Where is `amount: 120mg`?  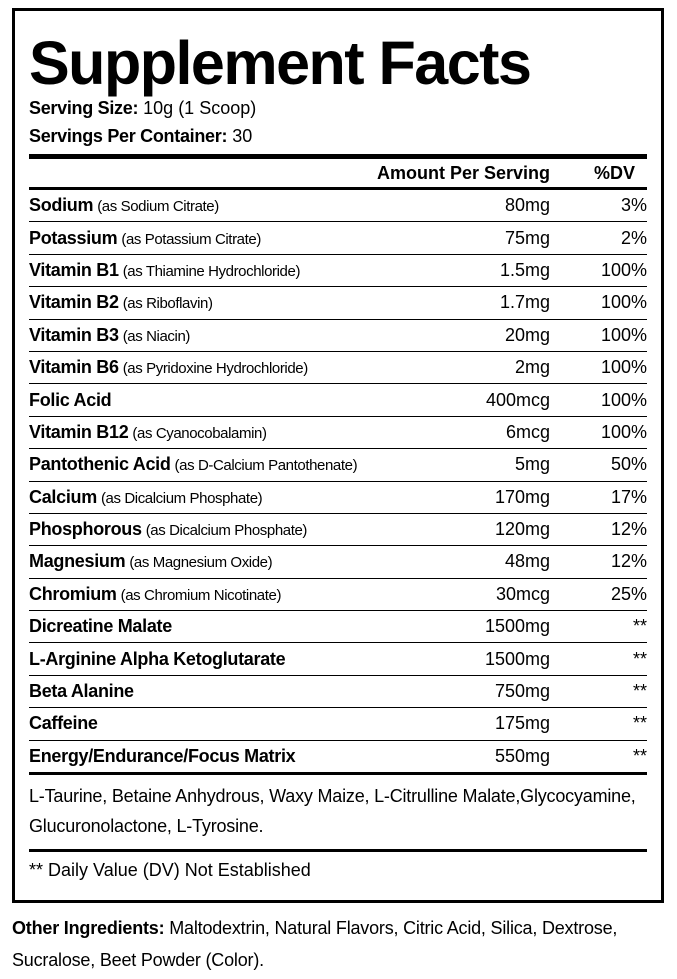
amount: 120mg is located at coordinates (522, 529).